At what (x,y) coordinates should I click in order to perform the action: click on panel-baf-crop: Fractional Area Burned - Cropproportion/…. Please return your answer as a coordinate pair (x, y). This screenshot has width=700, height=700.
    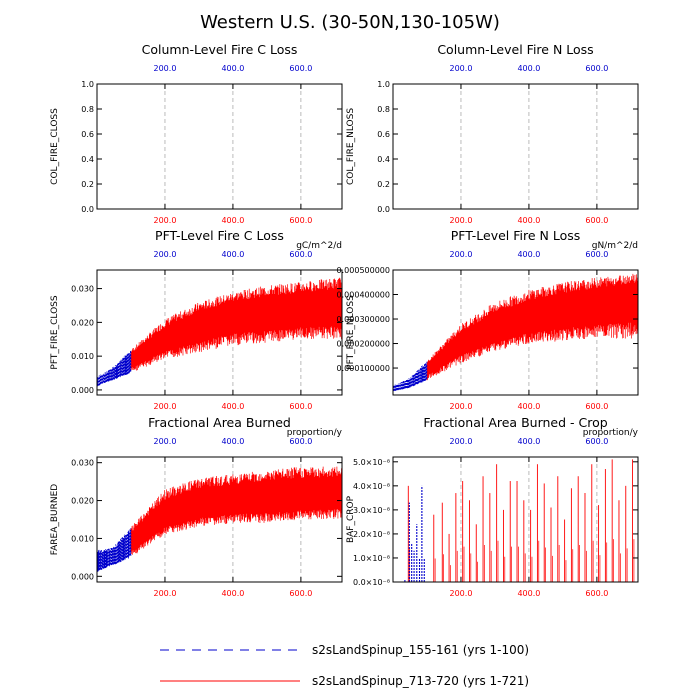
    Looking at the image, I should click on (492, 506).